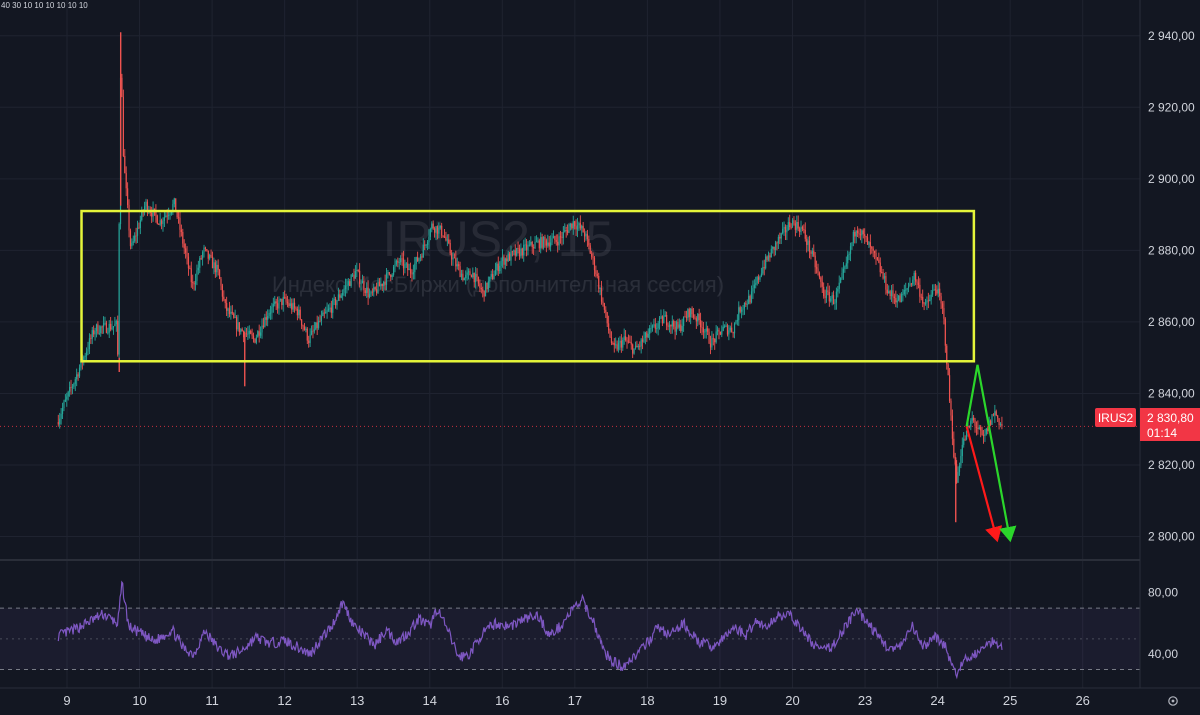  What do you see at coordinates (1173, 701) in the screenshot?
I see `gear-icon` at bounding box center [1173, 701].